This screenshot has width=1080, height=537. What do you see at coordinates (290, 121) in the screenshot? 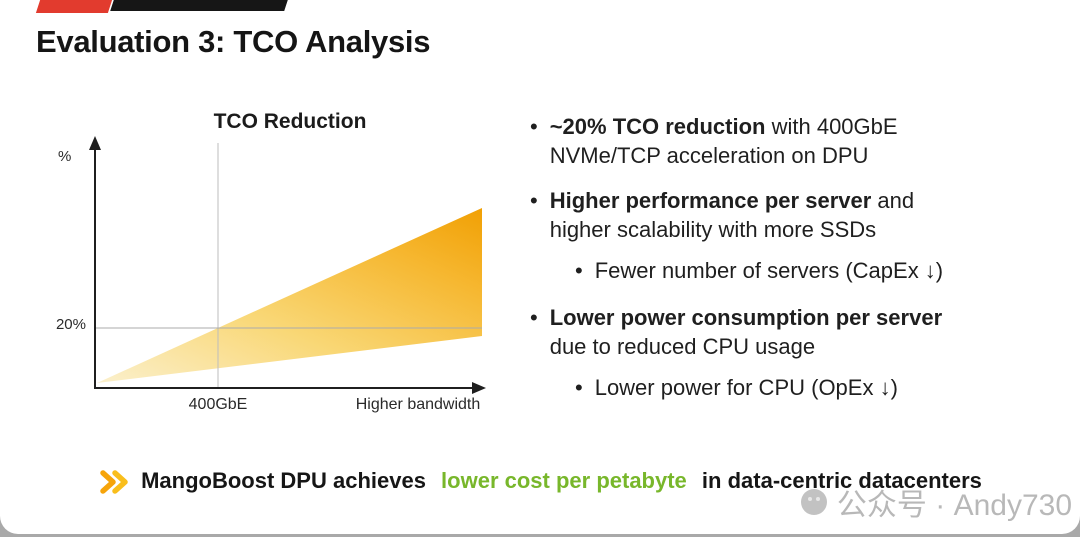
I see `chart-title: TCO Reduction` at bounding box center [290, 121].